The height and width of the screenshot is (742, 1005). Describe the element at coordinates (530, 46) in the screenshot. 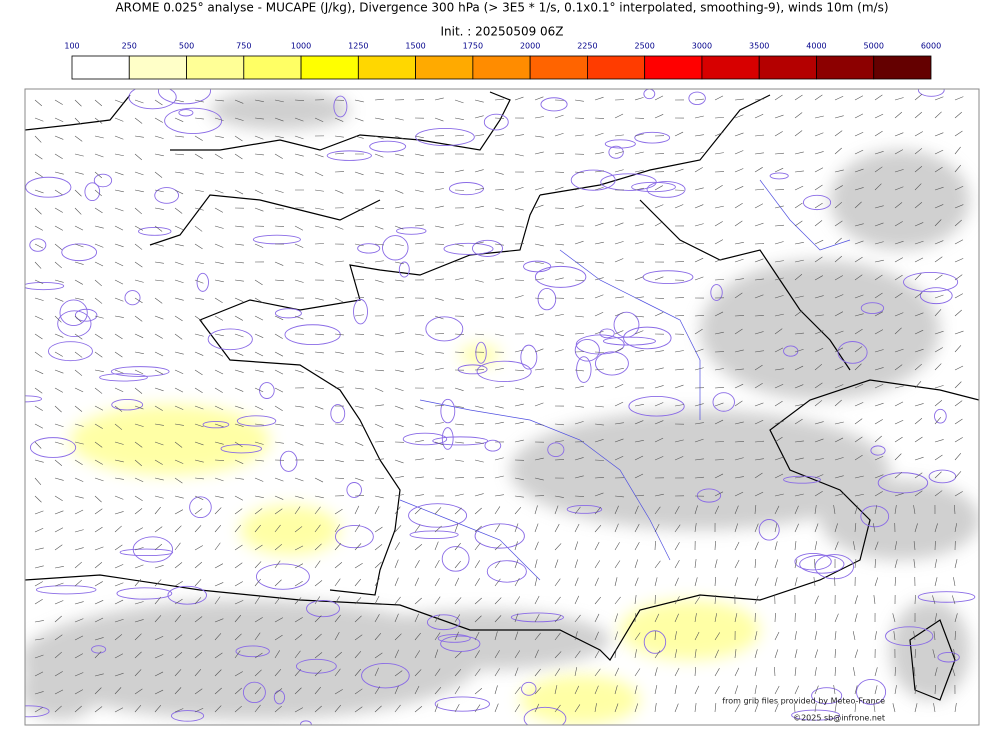

I see `colorbar-tick-label: 2000` at that location.